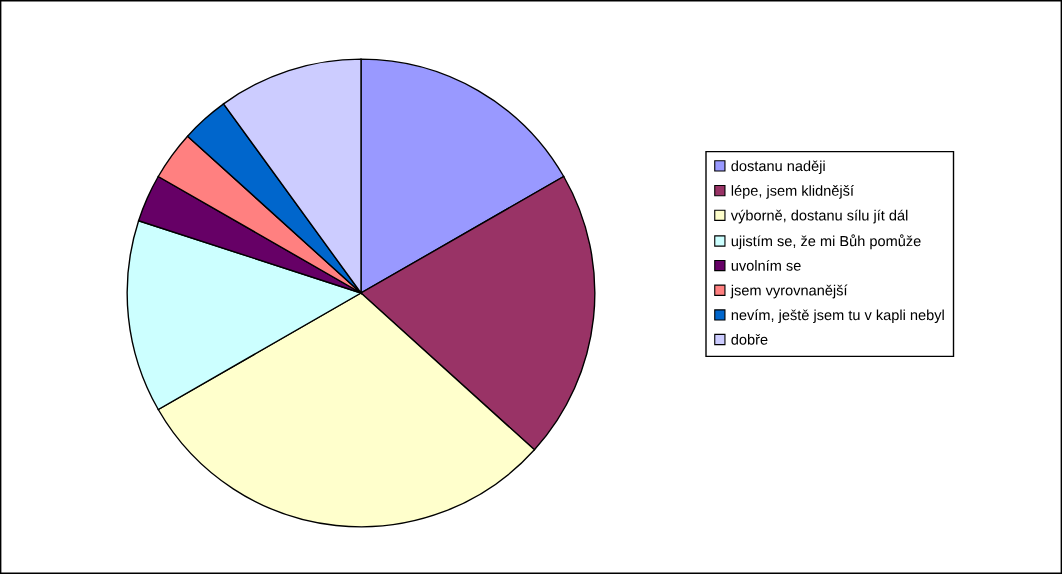 This screenshot has width=1062, height=574. Describe the element at coordinates (826, 242) in the screenshot. I see `legend-label: ujistím se, že mi Bůh pomůže` at that location.